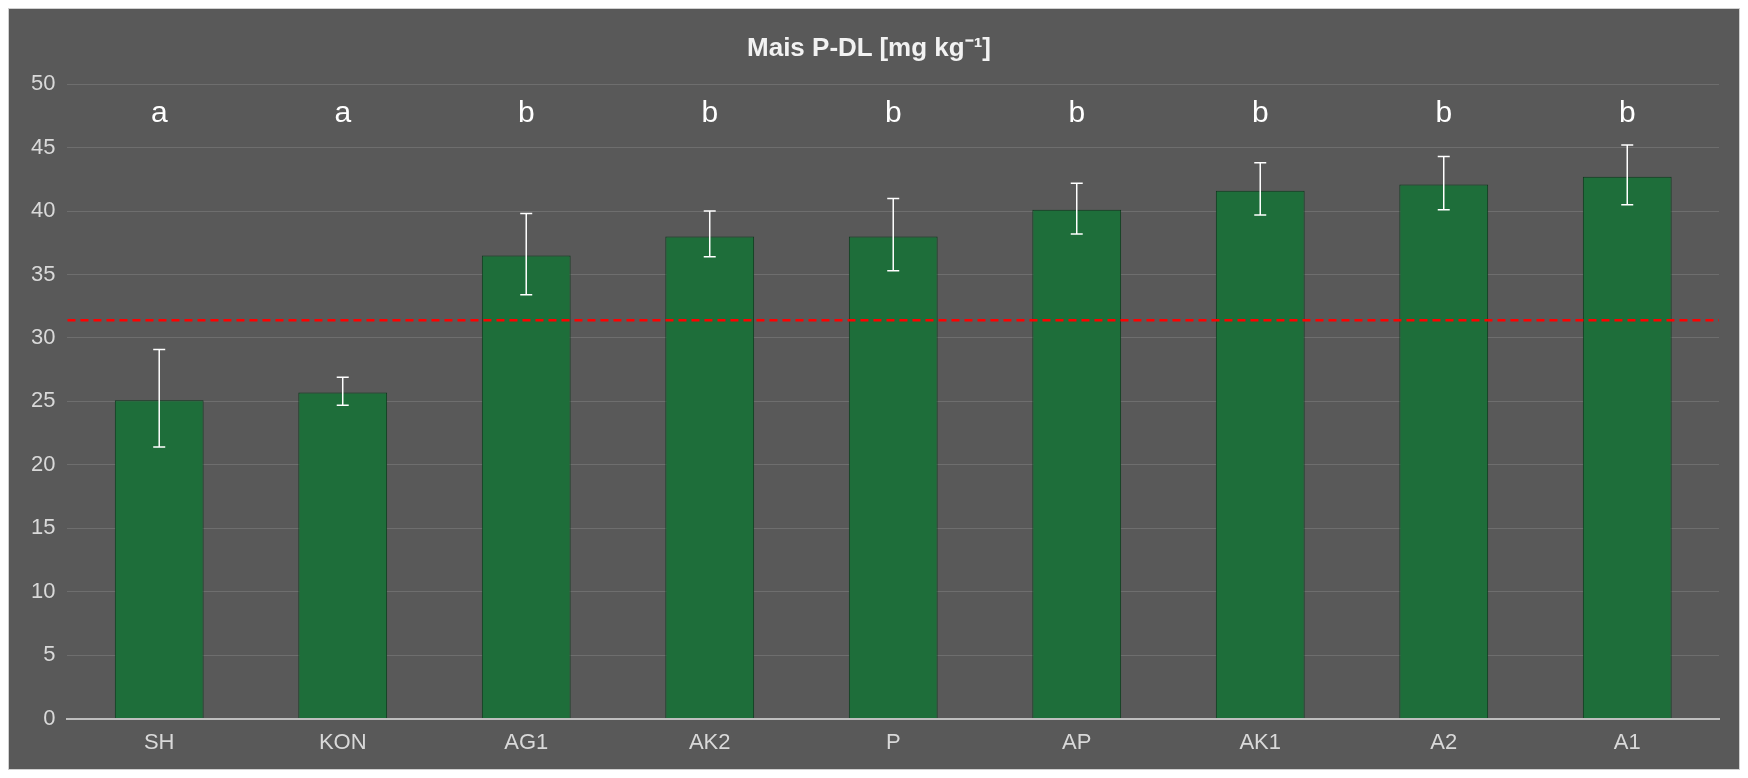 This screenshot has height=778, width=1748. What do you see at coordinates (1627, 741) in the screenshot?
I see `x-tick-label: A1` at bounding box center [1627, 741].